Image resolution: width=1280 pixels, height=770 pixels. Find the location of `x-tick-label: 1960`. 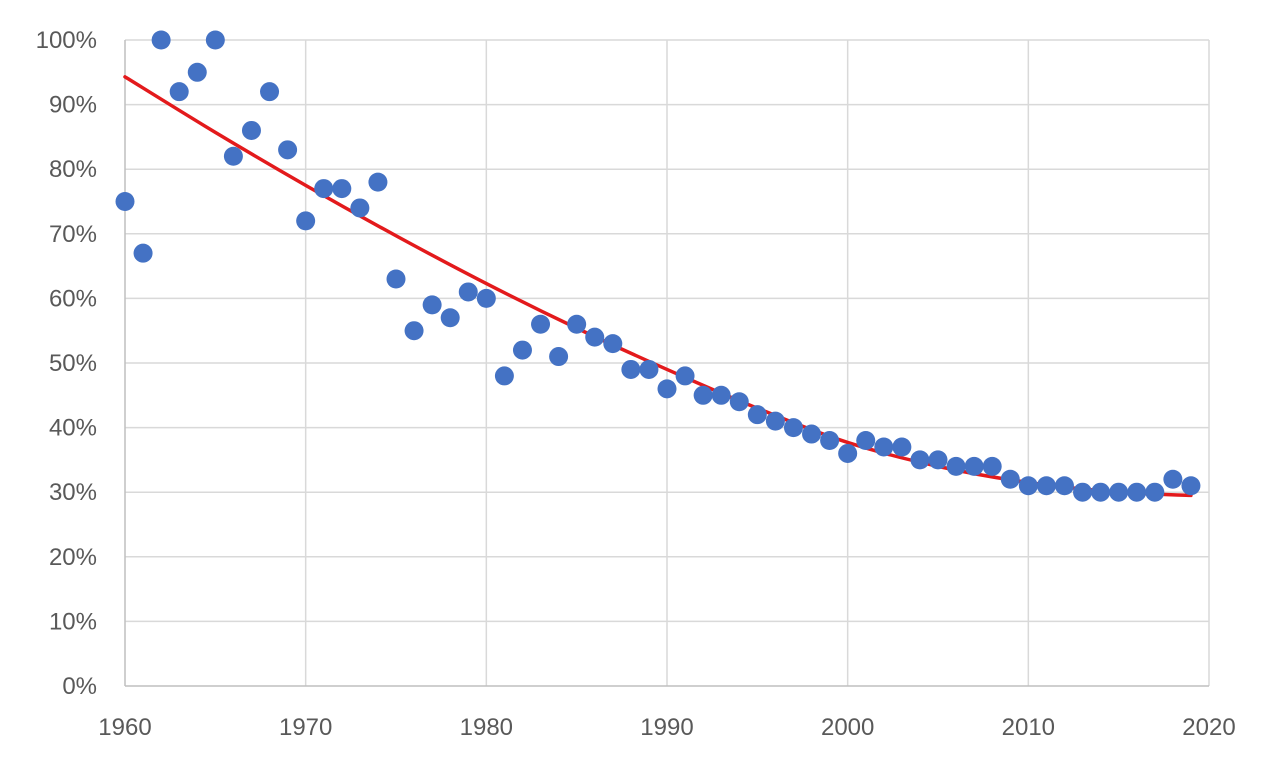

x-tick-label: 1960 is located at coordinates (124, 727).